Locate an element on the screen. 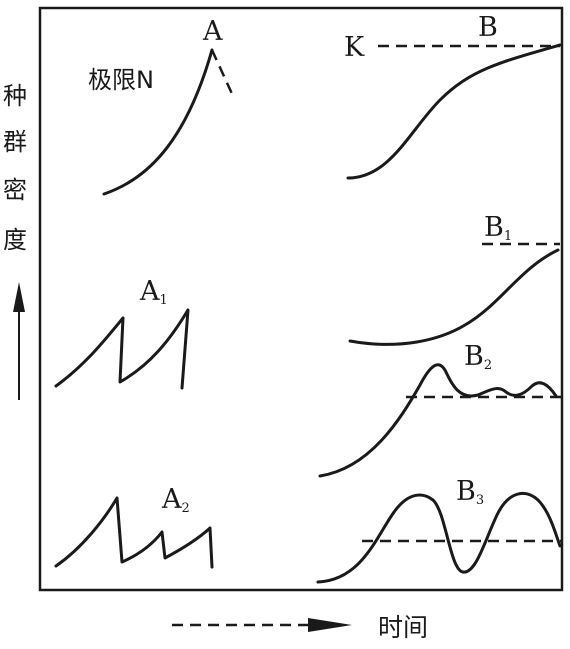 This screenshot has height=649, width=570. label-a1: A1 is located at coordinates (153, 292).